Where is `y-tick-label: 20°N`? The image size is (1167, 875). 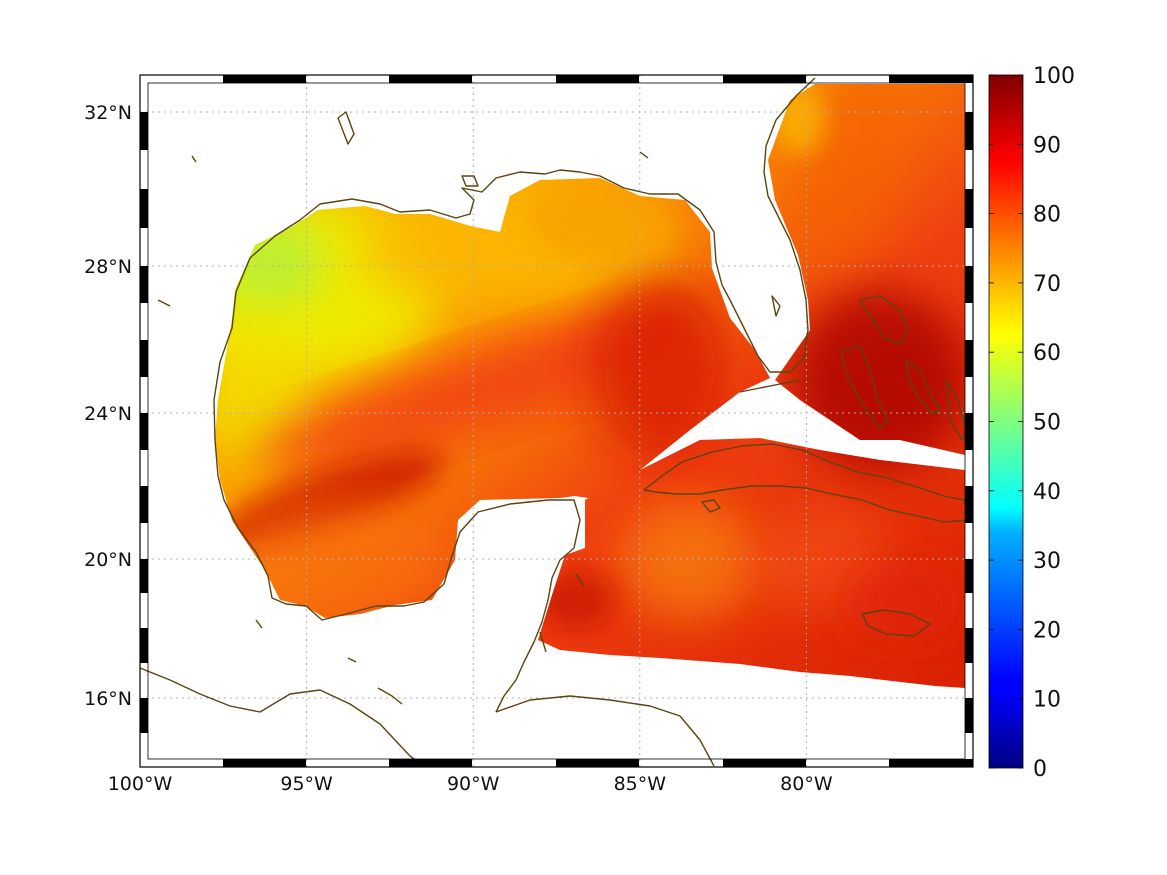 y-tick-label: 20°N is located at coordinates (108, 560).